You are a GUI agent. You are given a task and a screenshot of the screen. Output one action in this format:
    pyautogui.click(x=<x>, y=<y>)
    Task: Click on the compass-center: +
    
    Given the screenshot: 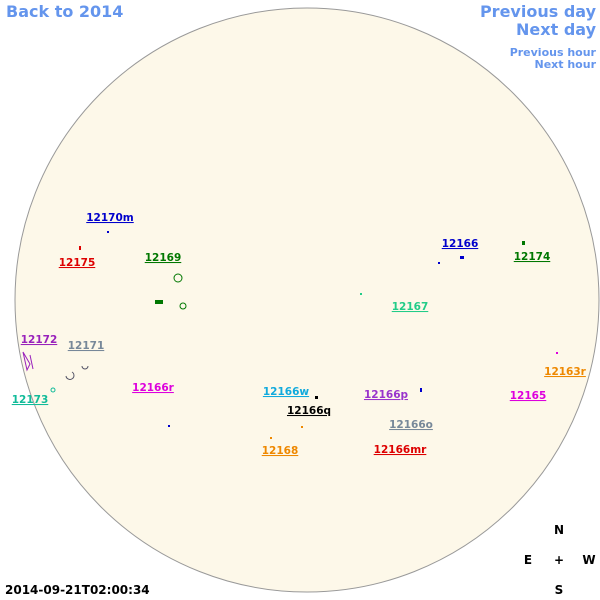 What is the action you would take?
    pyautogui.click(x=559, y=560)
    